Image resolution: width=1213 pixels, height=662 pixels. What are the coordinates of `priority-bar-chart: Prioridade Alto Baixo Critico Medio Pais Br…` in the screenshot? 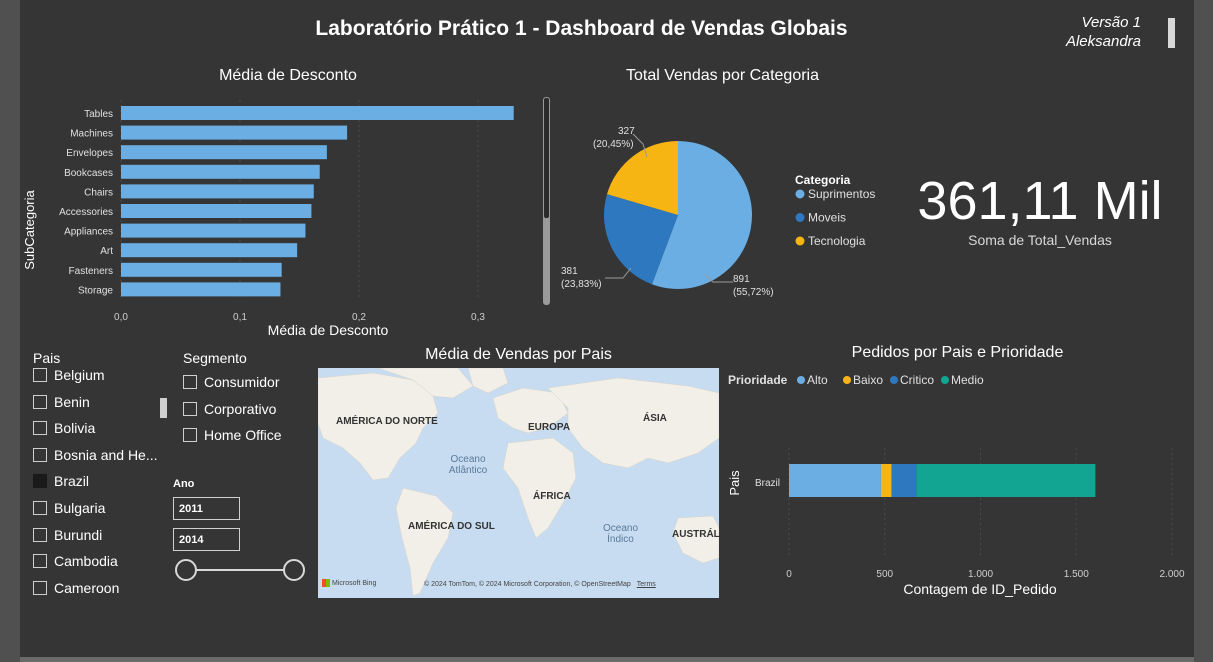 It's located at (956, 485).